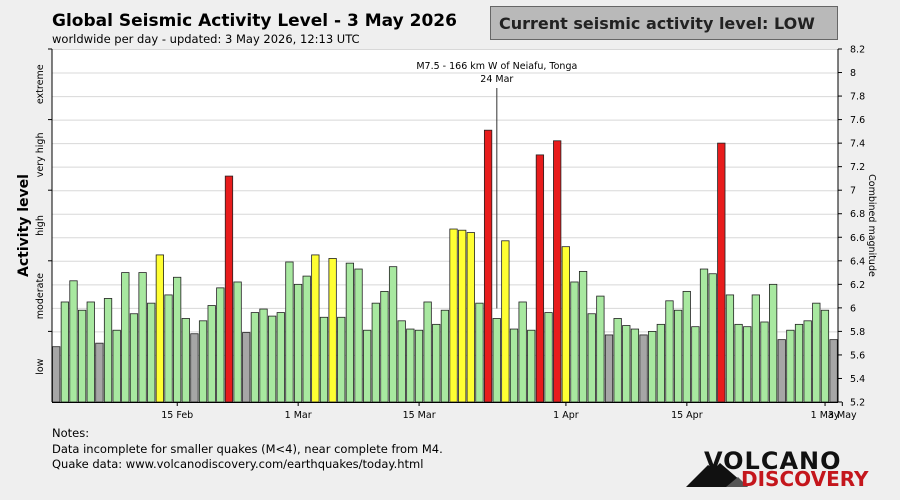 The height and width of the screenshot is (500, 900). I want to click on activity-level-status-text: Current seismic activity level: LOW, so click(657, 23).